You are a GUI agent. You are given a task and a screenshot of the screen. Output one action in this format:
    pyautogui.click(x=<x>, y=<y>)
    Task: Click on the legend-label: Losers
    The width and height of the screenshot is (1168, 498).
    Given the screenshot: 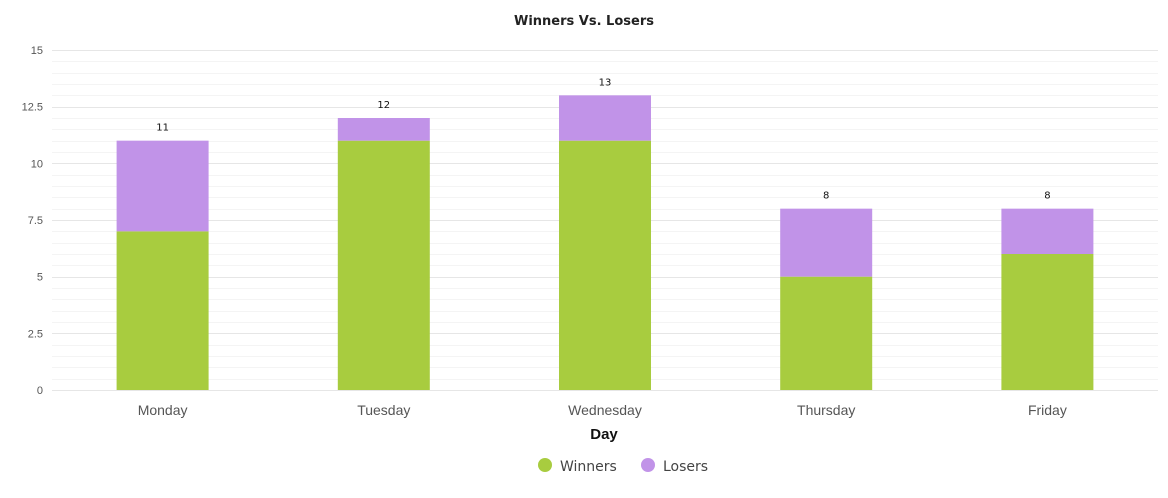 What is the action you would take?
    pyautogui.click(x=685, y=467)
    